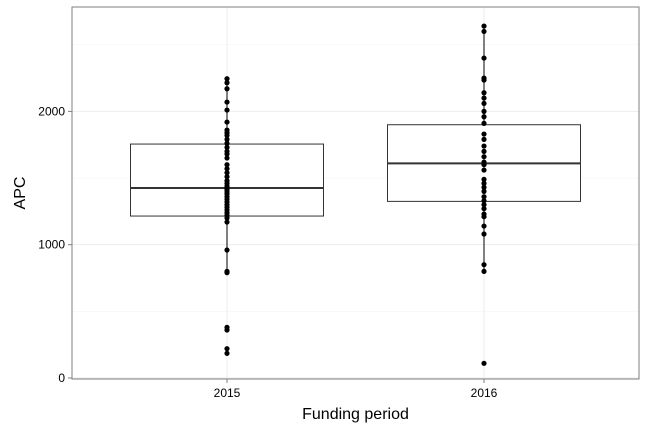 The height and width of the screenshot is (432, 648). I want to click on x-tick-label: 2015, so click(227, 393).